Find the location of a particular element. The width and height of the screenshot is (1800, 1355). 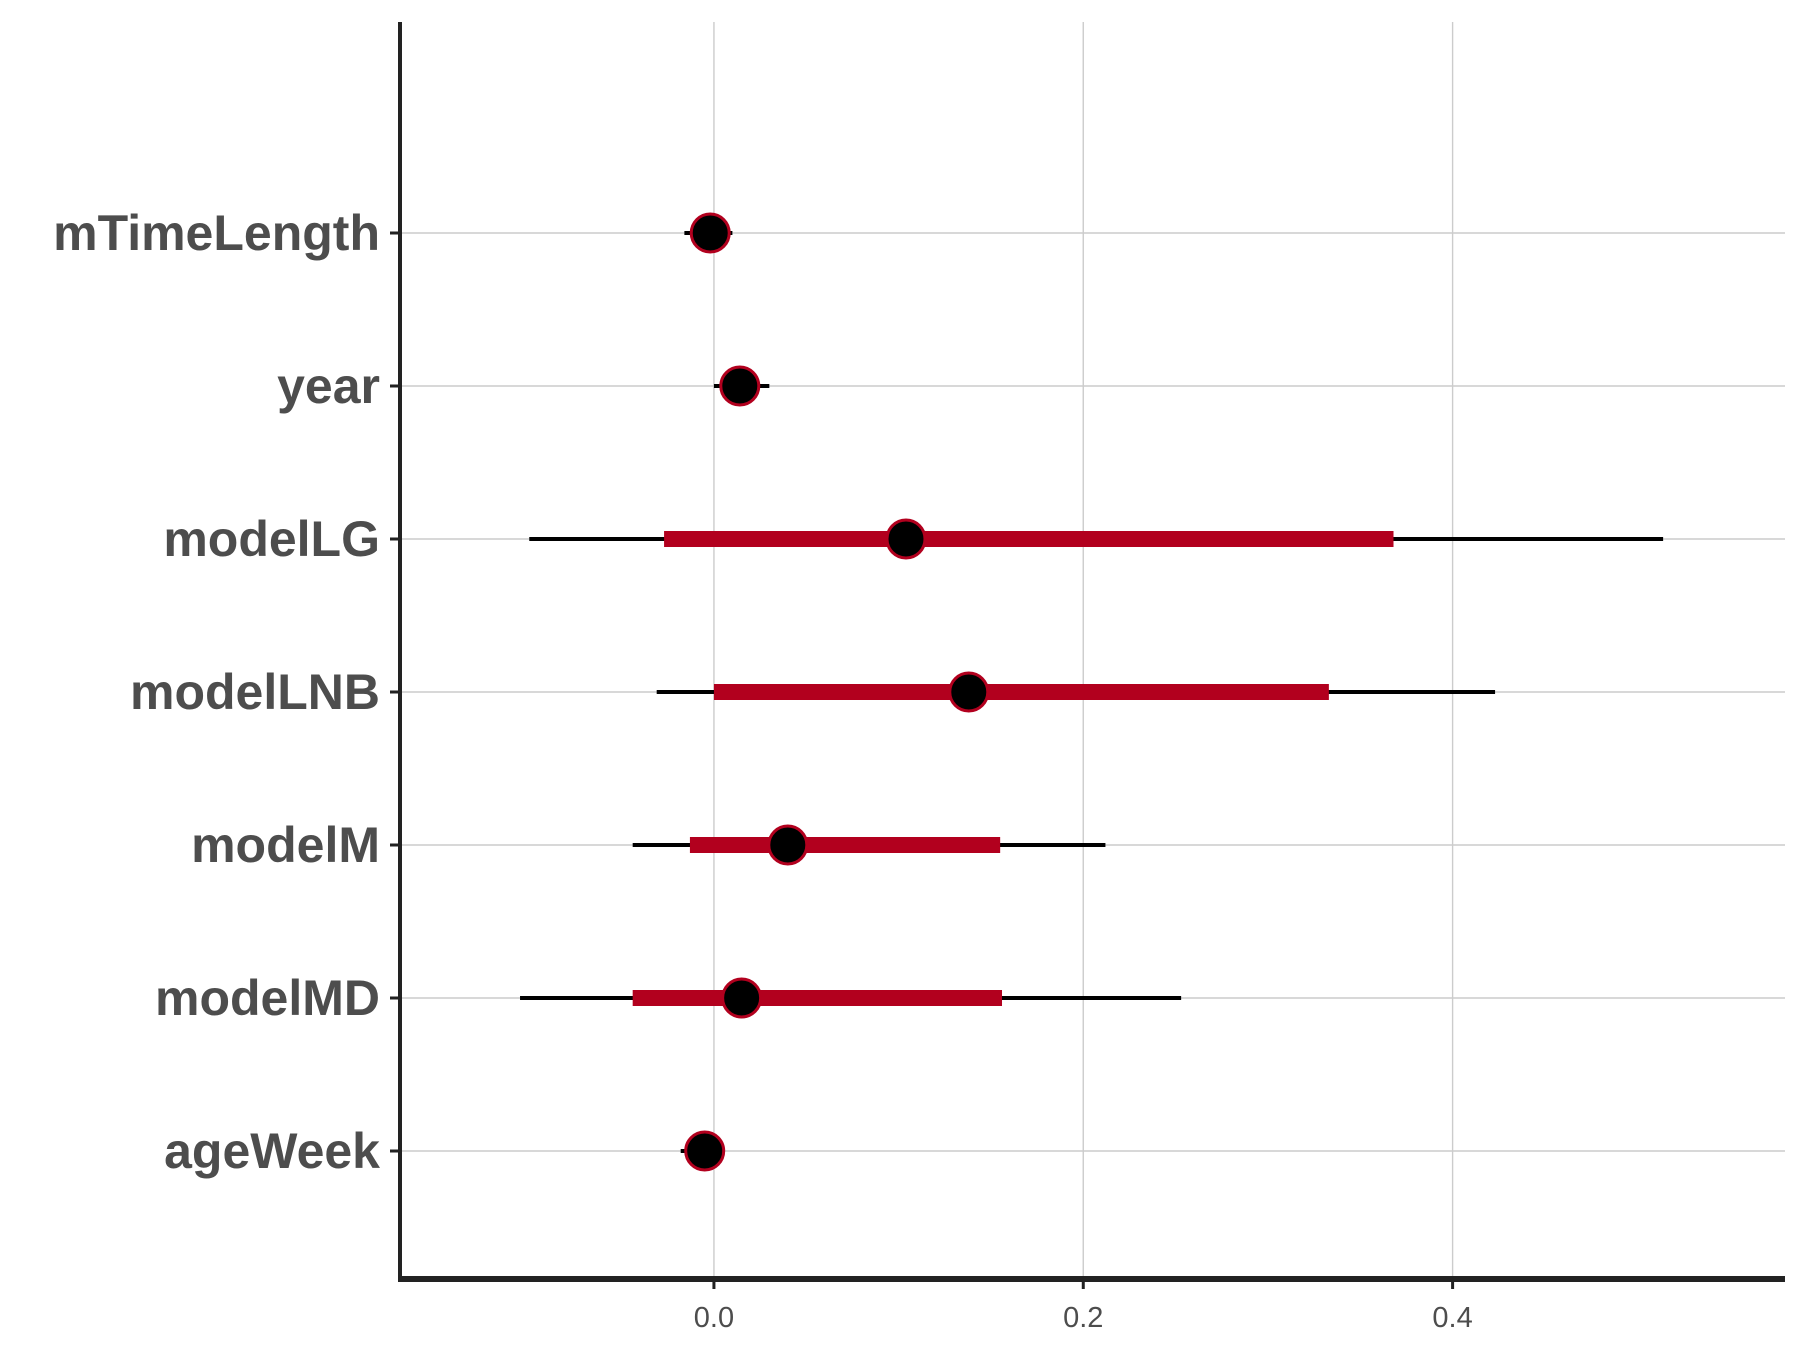

y-tick-label: ageWeek is located at coordinates (272, 1151).